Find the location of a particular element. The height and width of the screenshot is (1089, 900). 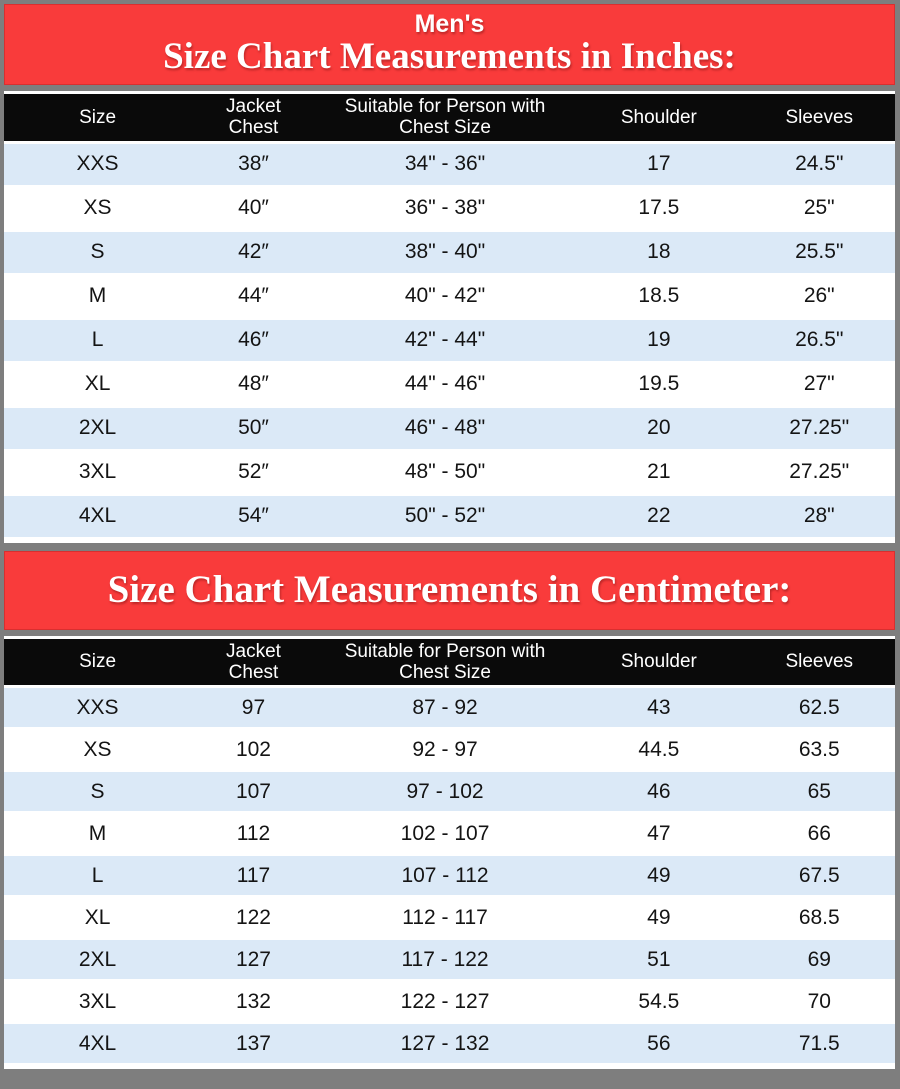

cell-m-shoulder: 18.5 is located at coordinates (659, 296).